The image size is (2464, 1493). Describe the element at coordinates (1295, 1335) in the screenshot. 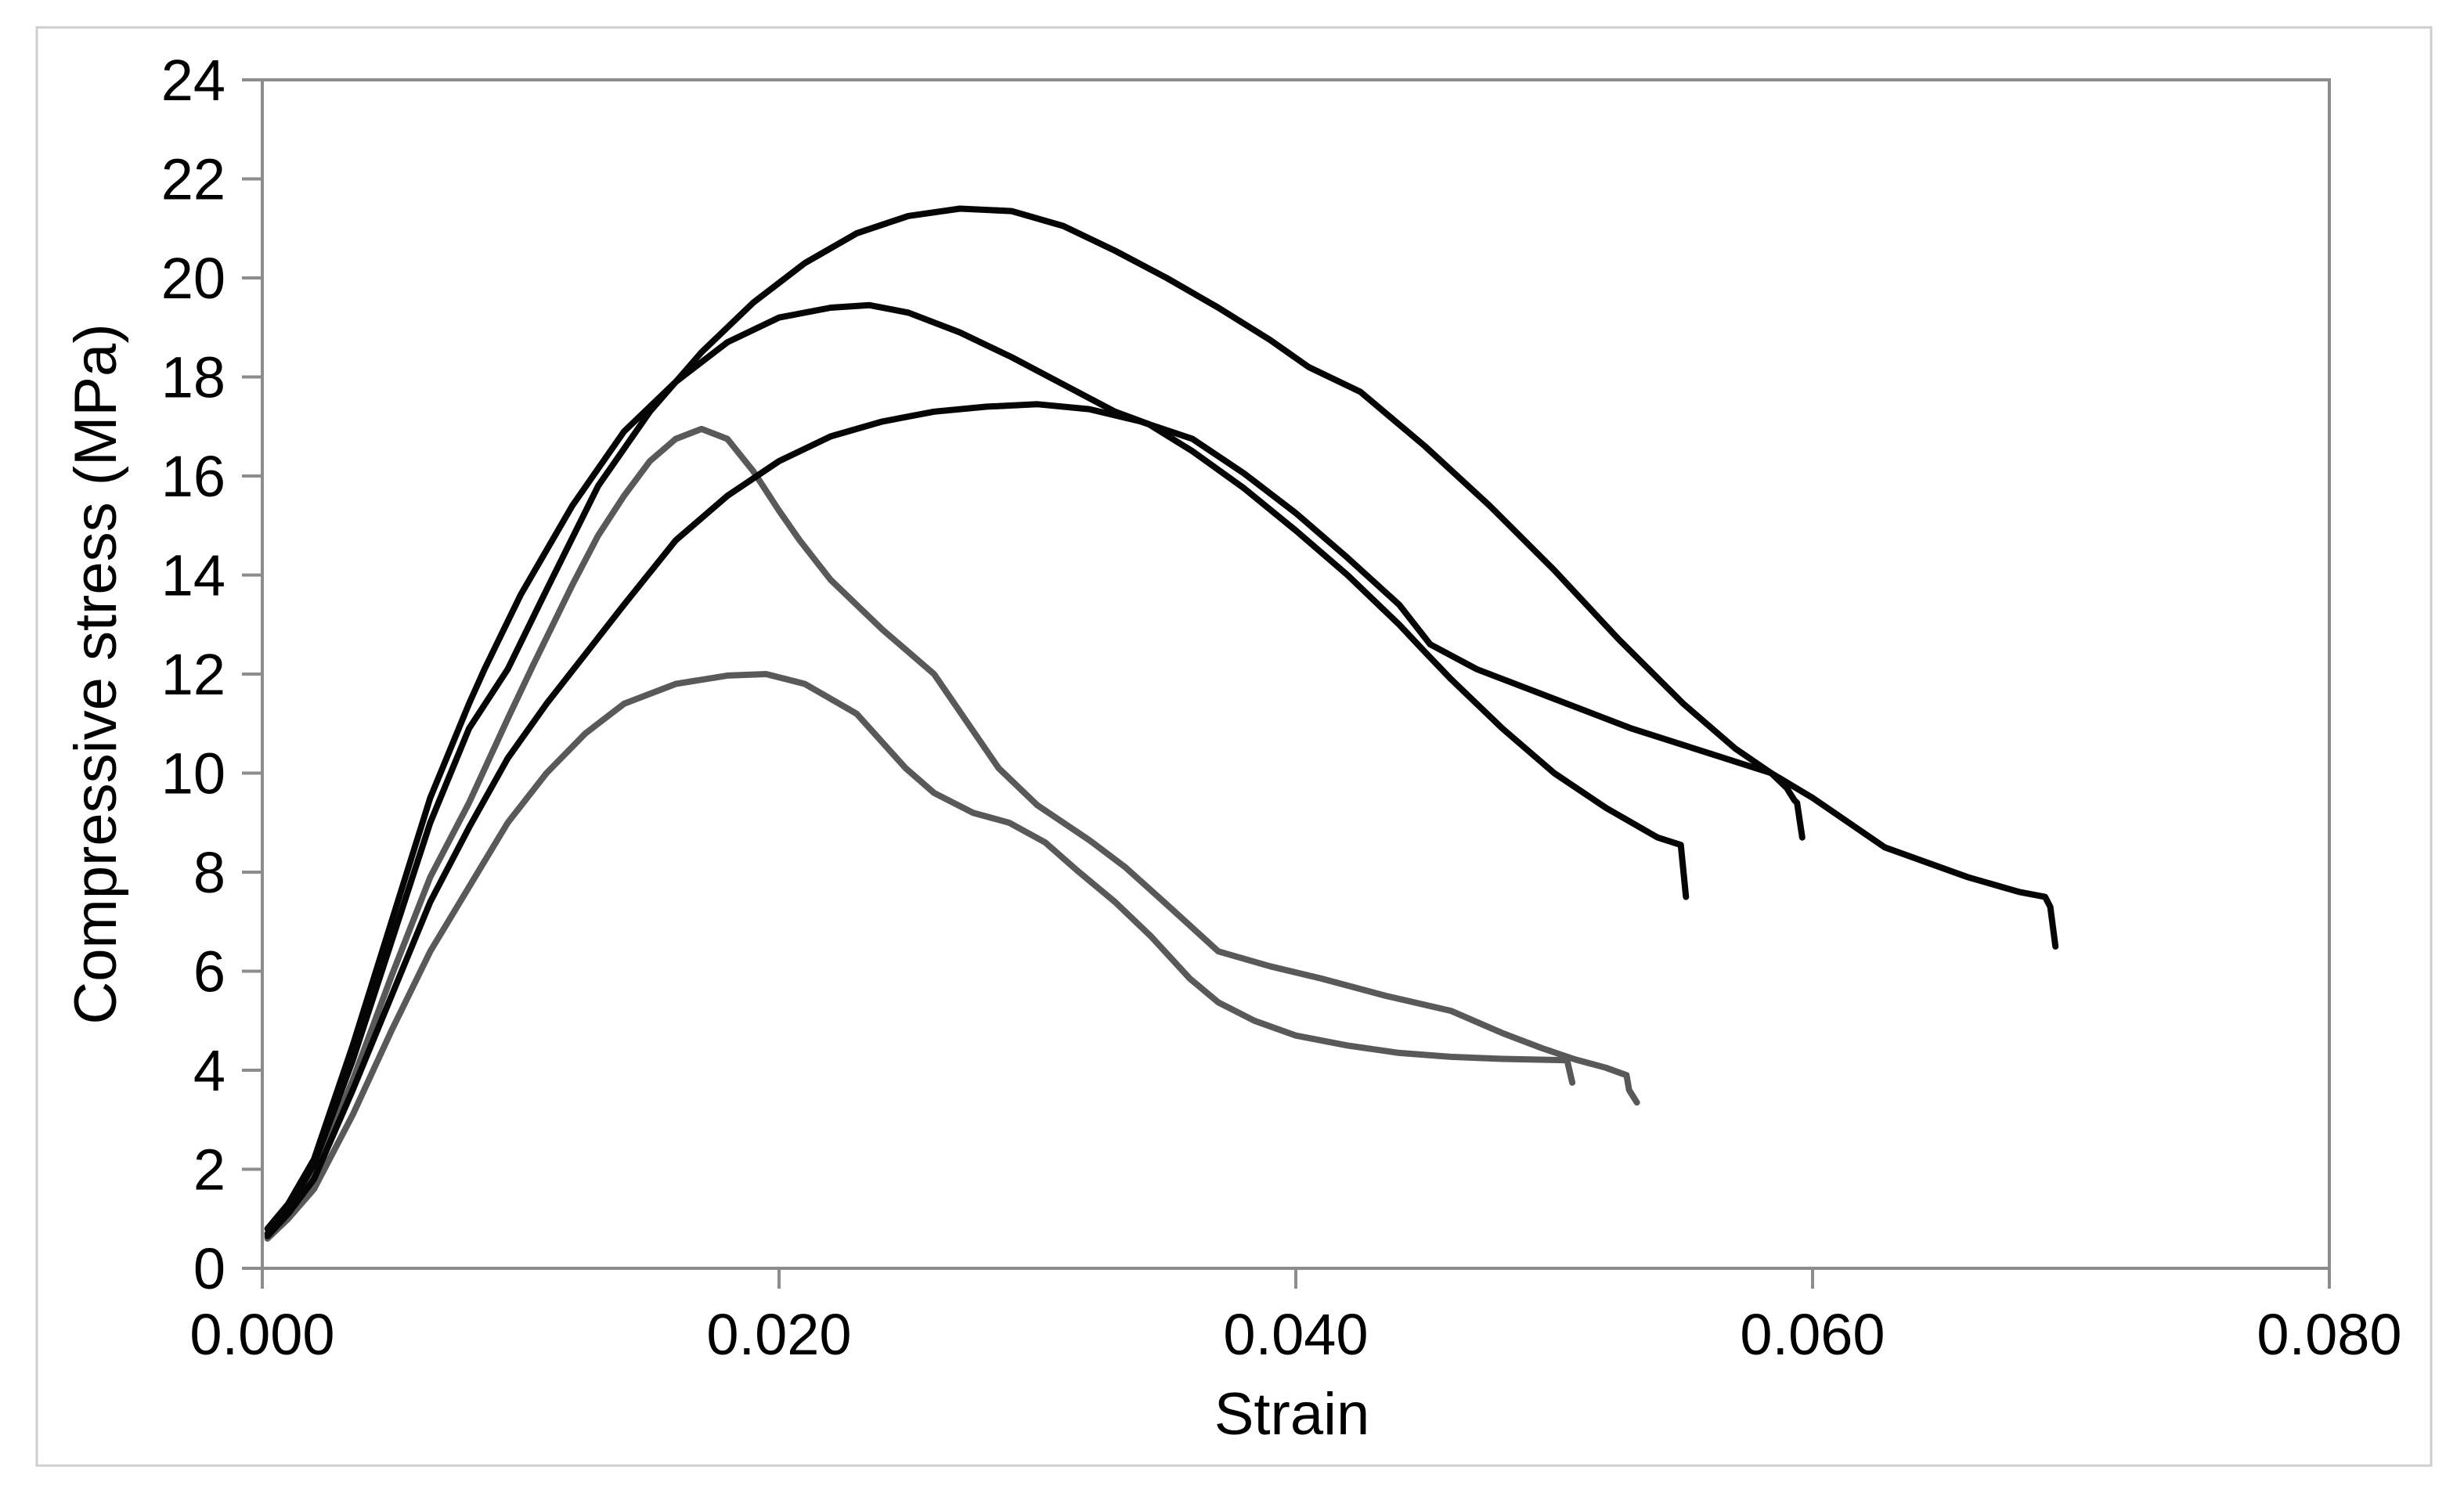

I see `x-tick-label: 0.040` at that location.